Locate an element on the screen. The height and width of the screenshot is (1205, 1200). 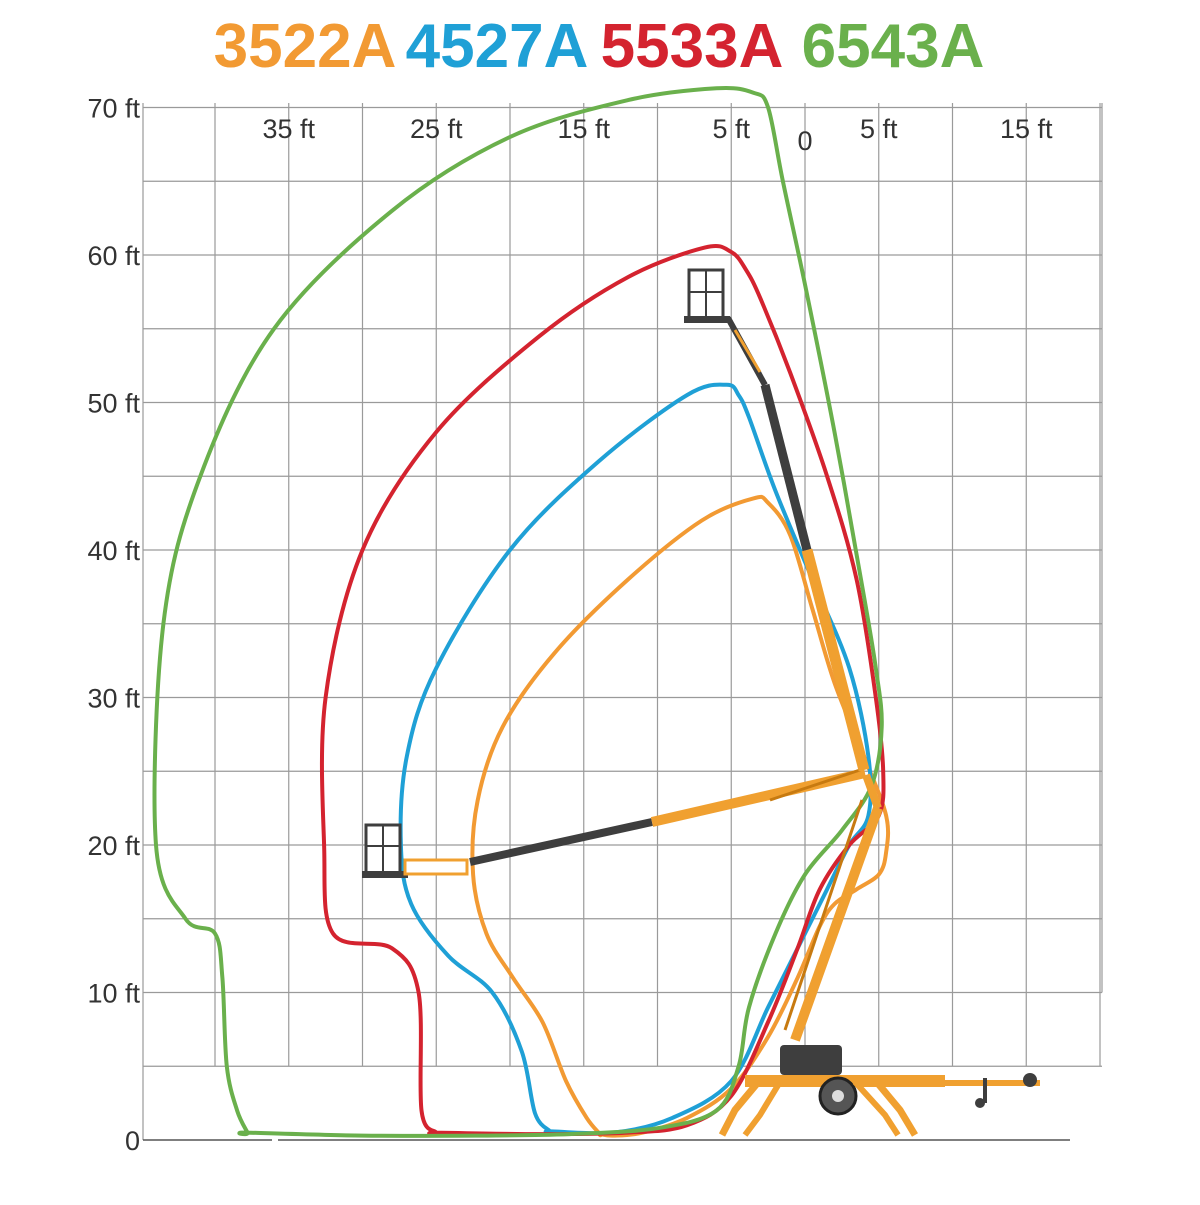
x-tick-label: 35 ft is located at coordinates (288, 129).